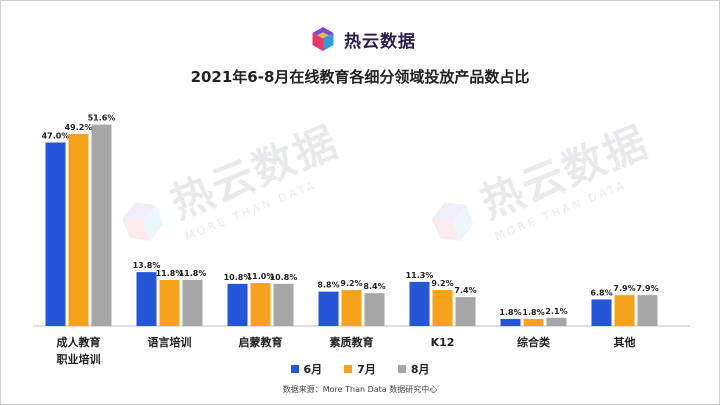 The image size is (720, 405). What do you see at coordinates (102, 118) in the screenshot?
I see `data-label: 51.6%` at bounding box center [102, 118].